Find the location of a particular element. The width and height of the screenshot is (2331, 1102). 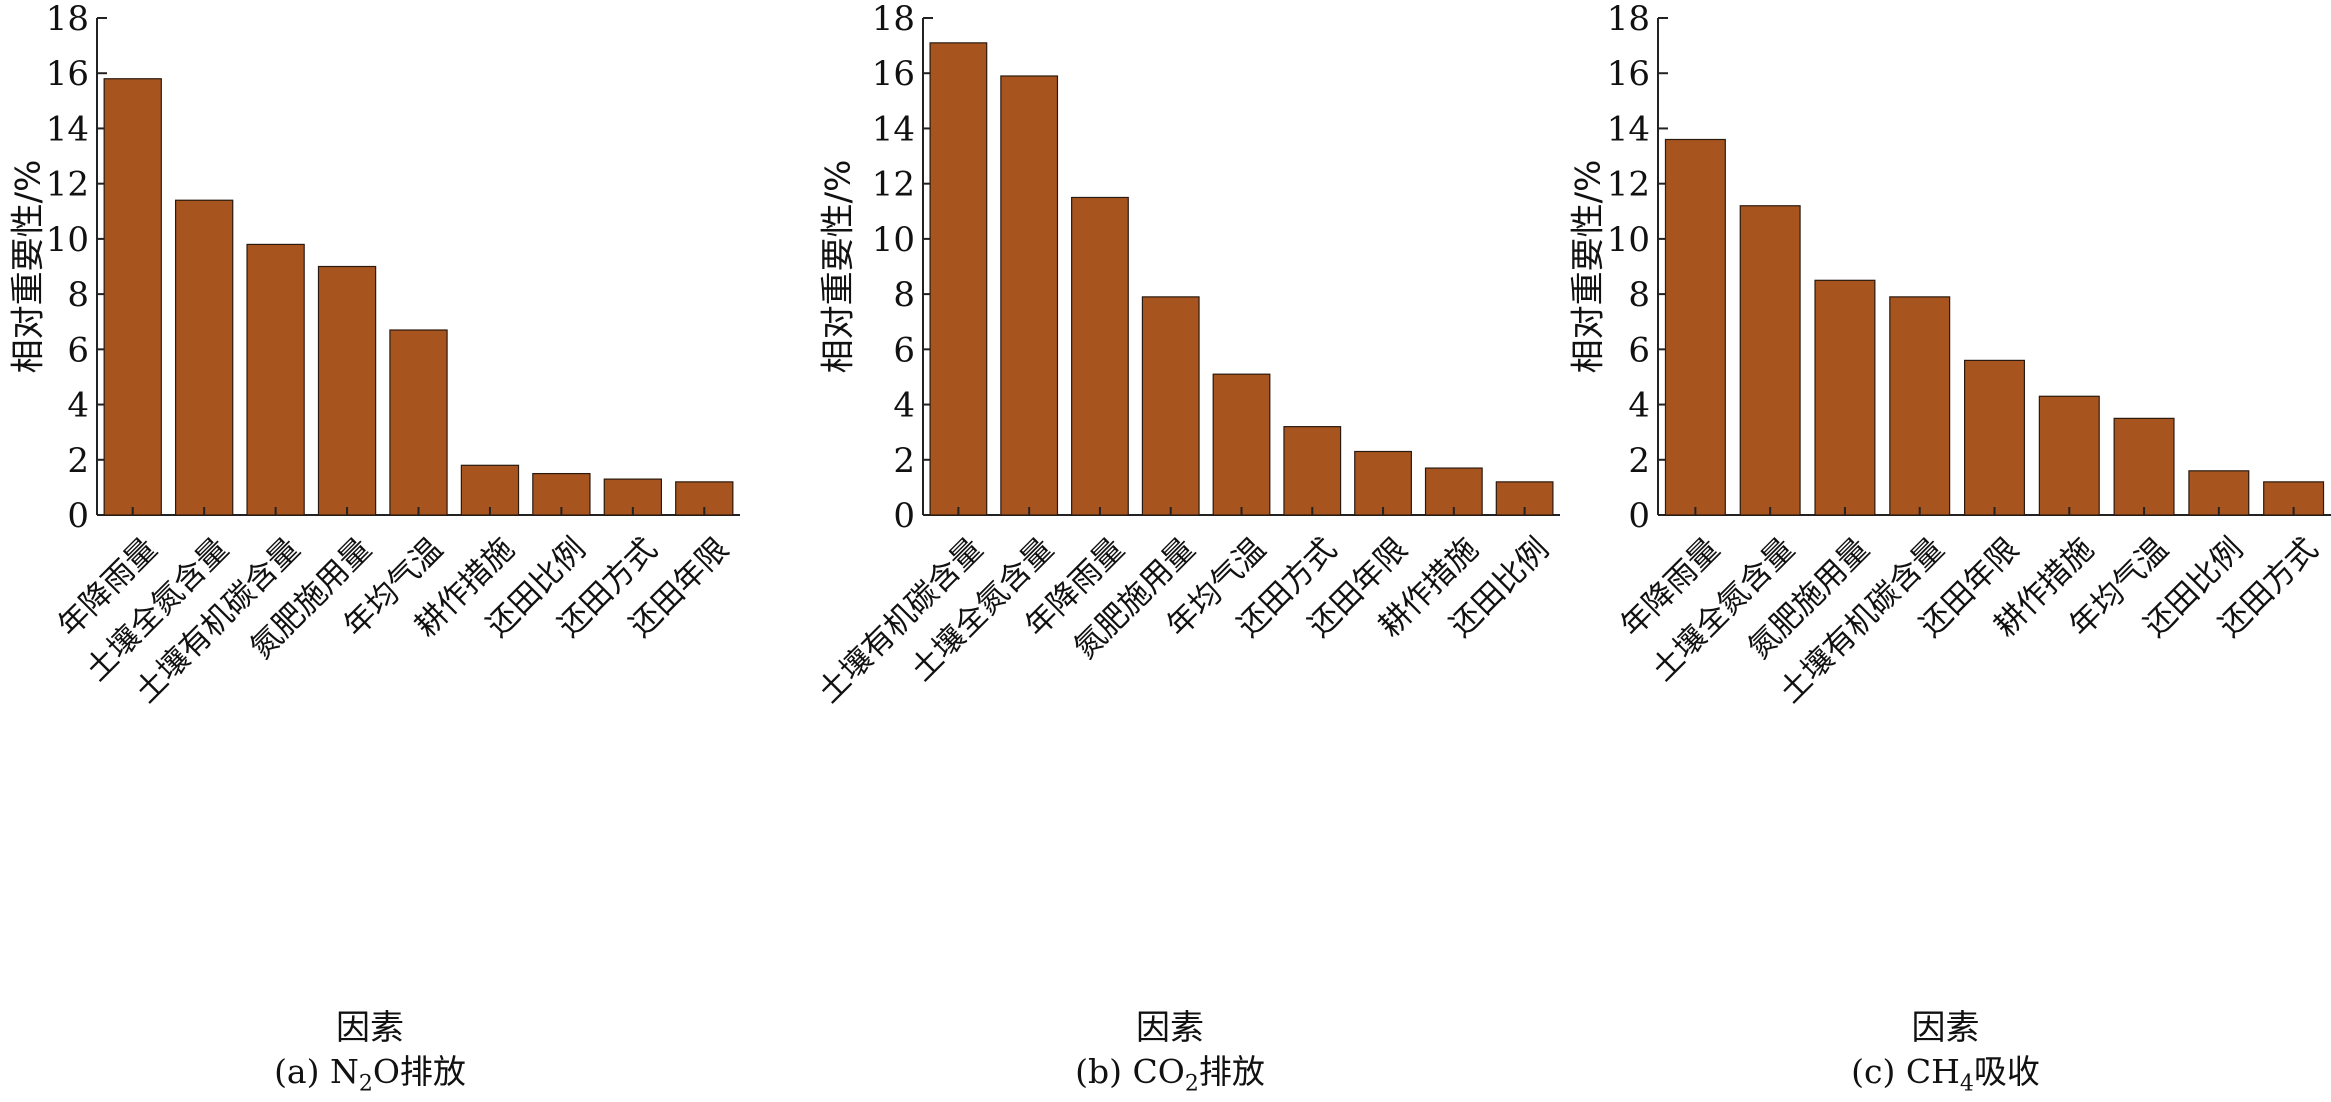

caption-prefix: (c) CH is located at coordinates (1905, 1071).